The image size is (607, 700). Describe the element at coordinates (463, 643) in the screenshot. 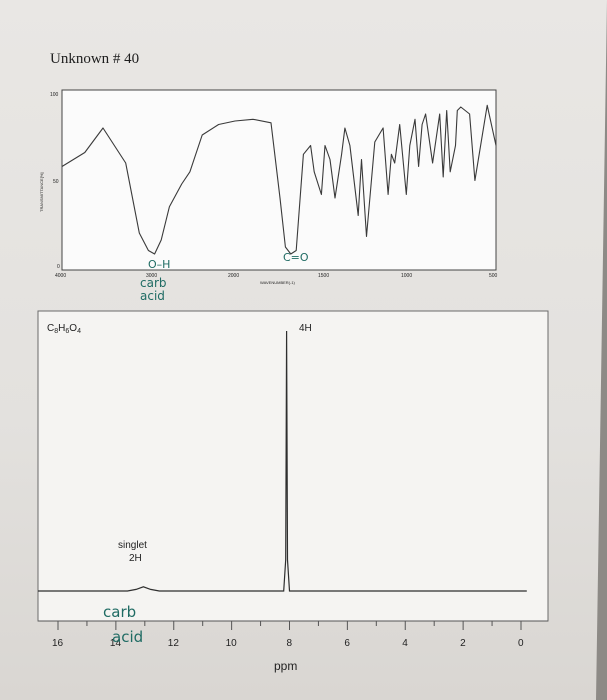

I see `nmr-x-tick: 2` at that location.